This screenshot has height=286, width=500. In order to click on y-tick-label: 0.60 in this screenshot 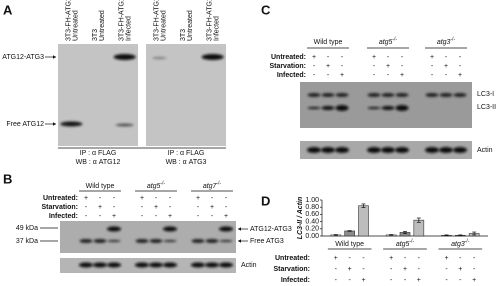, I will do `click(312, 214)`.